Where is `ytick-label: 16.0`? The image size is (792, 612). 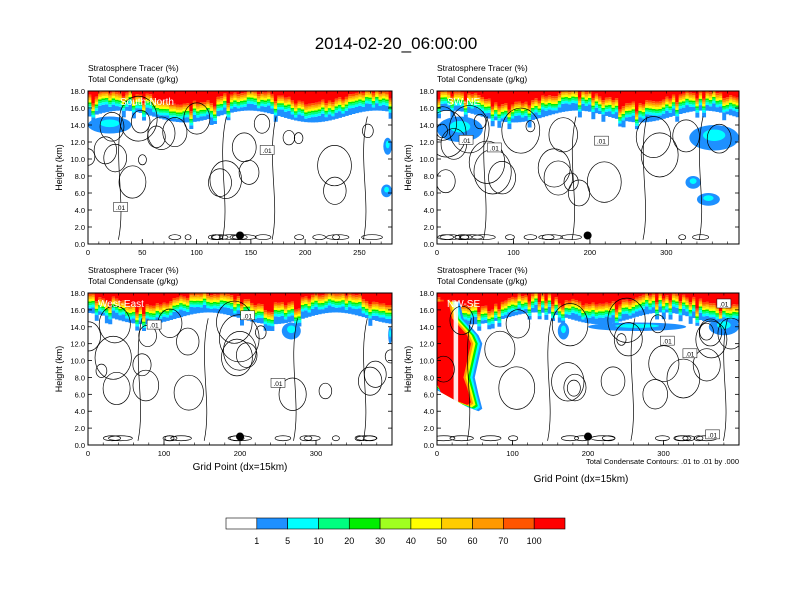 ytick-label: 16.0 is located at coordinates (426, 108).